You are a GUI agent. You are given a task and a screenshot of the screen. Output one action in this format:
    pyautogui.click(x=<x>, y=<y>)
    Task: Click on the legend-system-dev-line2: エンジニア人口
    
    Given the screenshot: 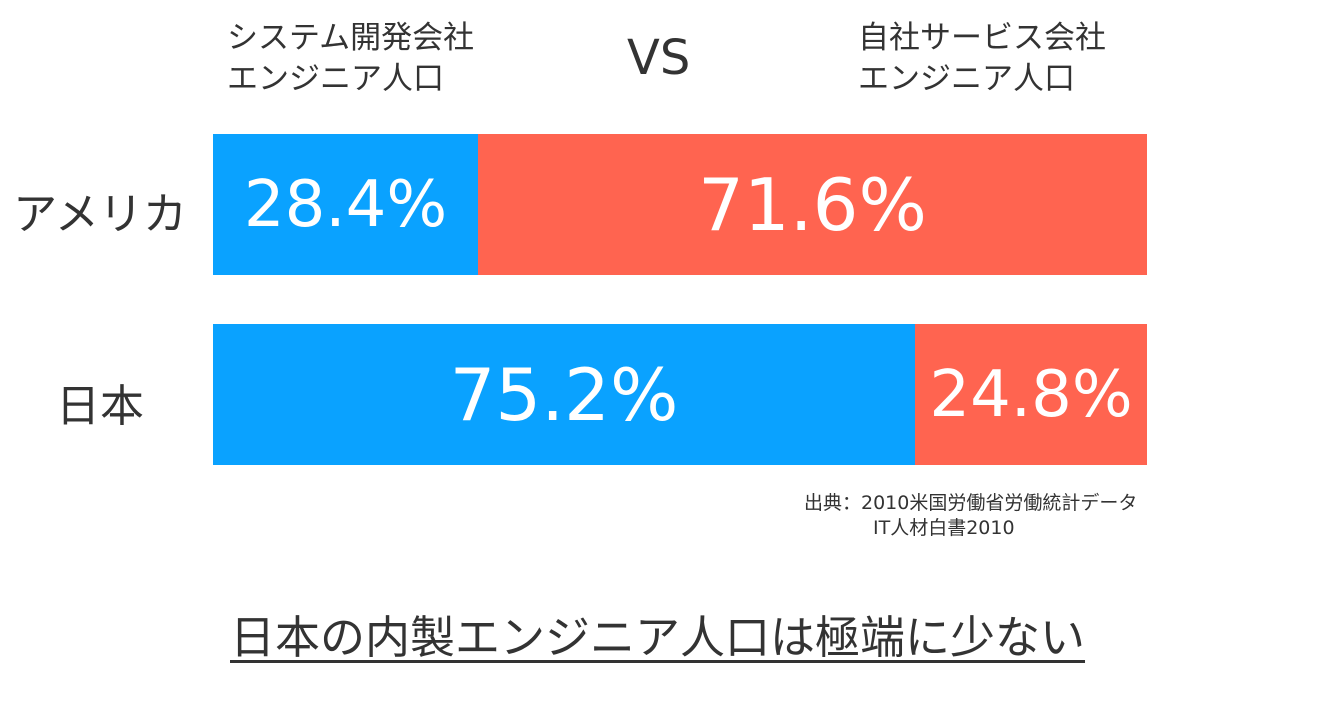 What is the action you would take?
    pyautogui.click(x=335, y=79)
    